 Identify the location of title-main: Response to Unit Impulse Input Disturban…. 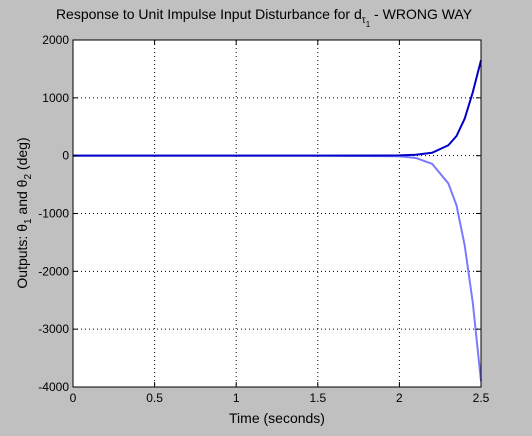
(209, 14).